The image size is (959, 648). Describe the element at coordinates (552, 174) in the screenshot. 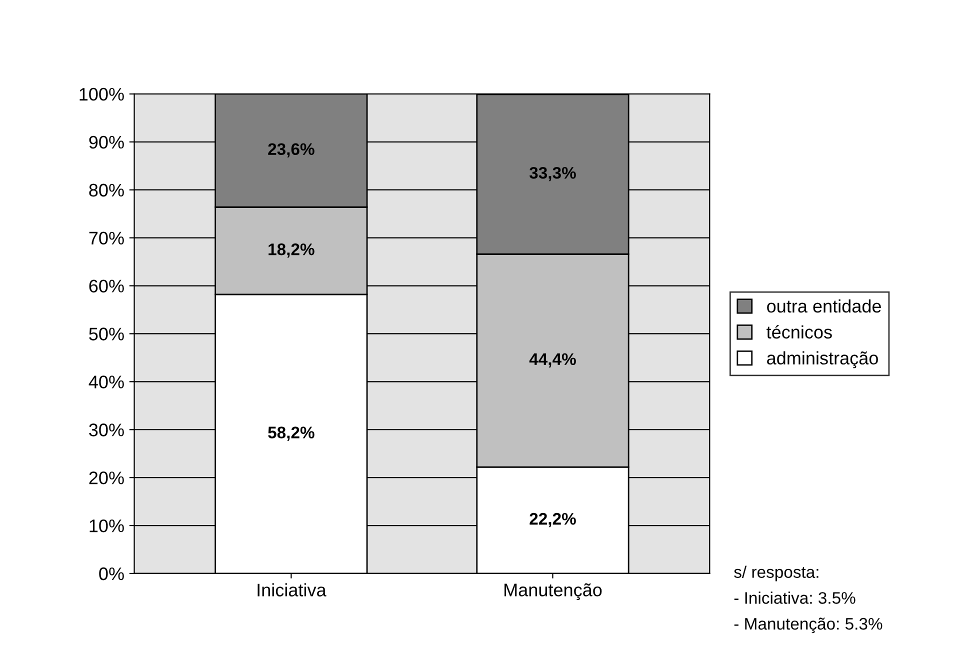

I see `data-label: 33,3%` at that location.